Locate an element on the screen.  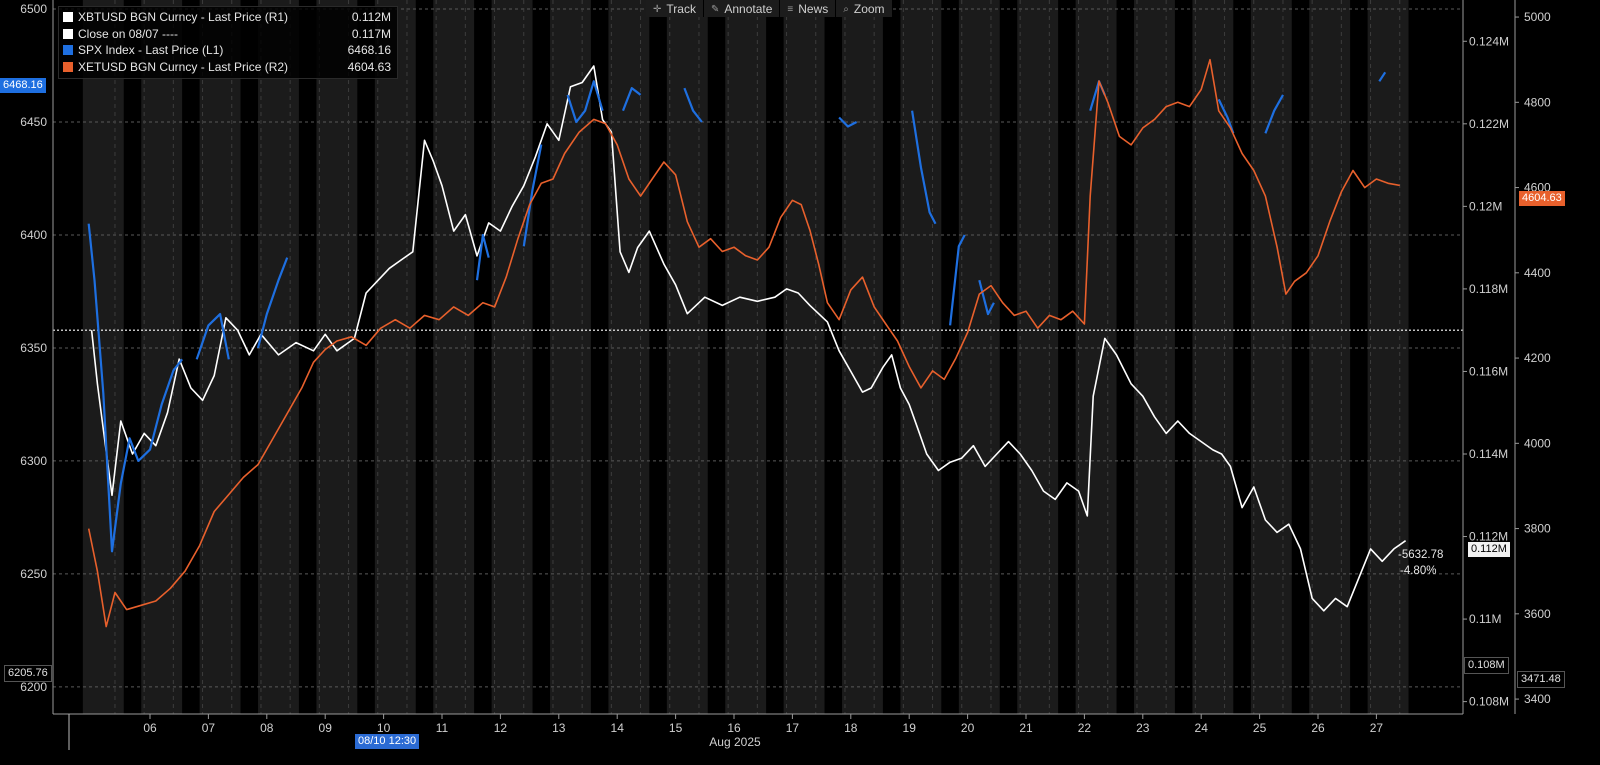
x-tick-label: 07 is located at coordinates (209, 728).